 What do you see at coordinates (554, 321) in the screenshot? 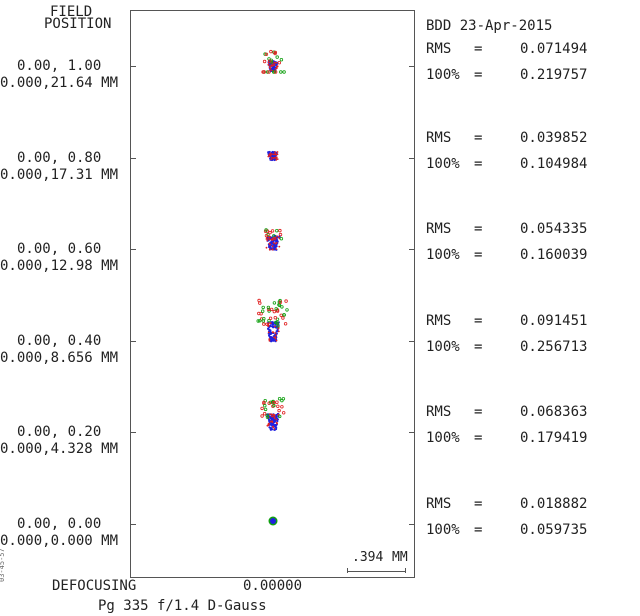
I see `rms-value: 0.091451` at bounding box center [554, 321].